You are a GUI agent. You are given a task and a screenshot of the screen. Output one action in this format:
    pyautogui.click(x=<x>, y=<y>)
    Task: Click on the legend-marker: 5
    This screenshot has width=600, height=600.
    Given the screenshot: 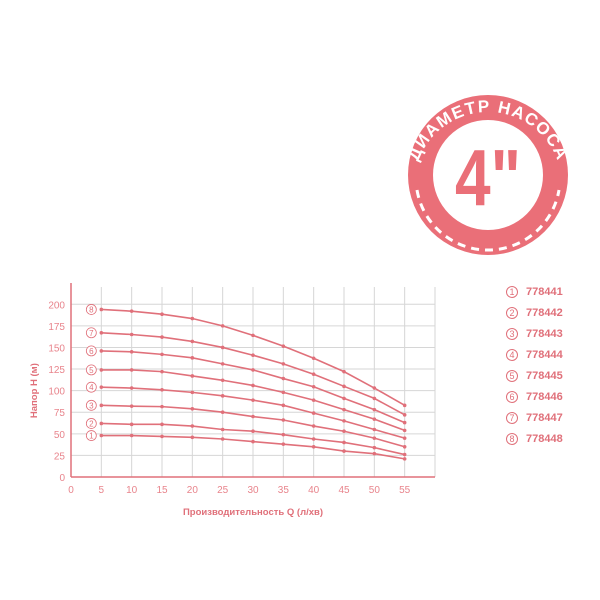 What is the action you would take?
    pyautogui.click(x=512, y=376)
    